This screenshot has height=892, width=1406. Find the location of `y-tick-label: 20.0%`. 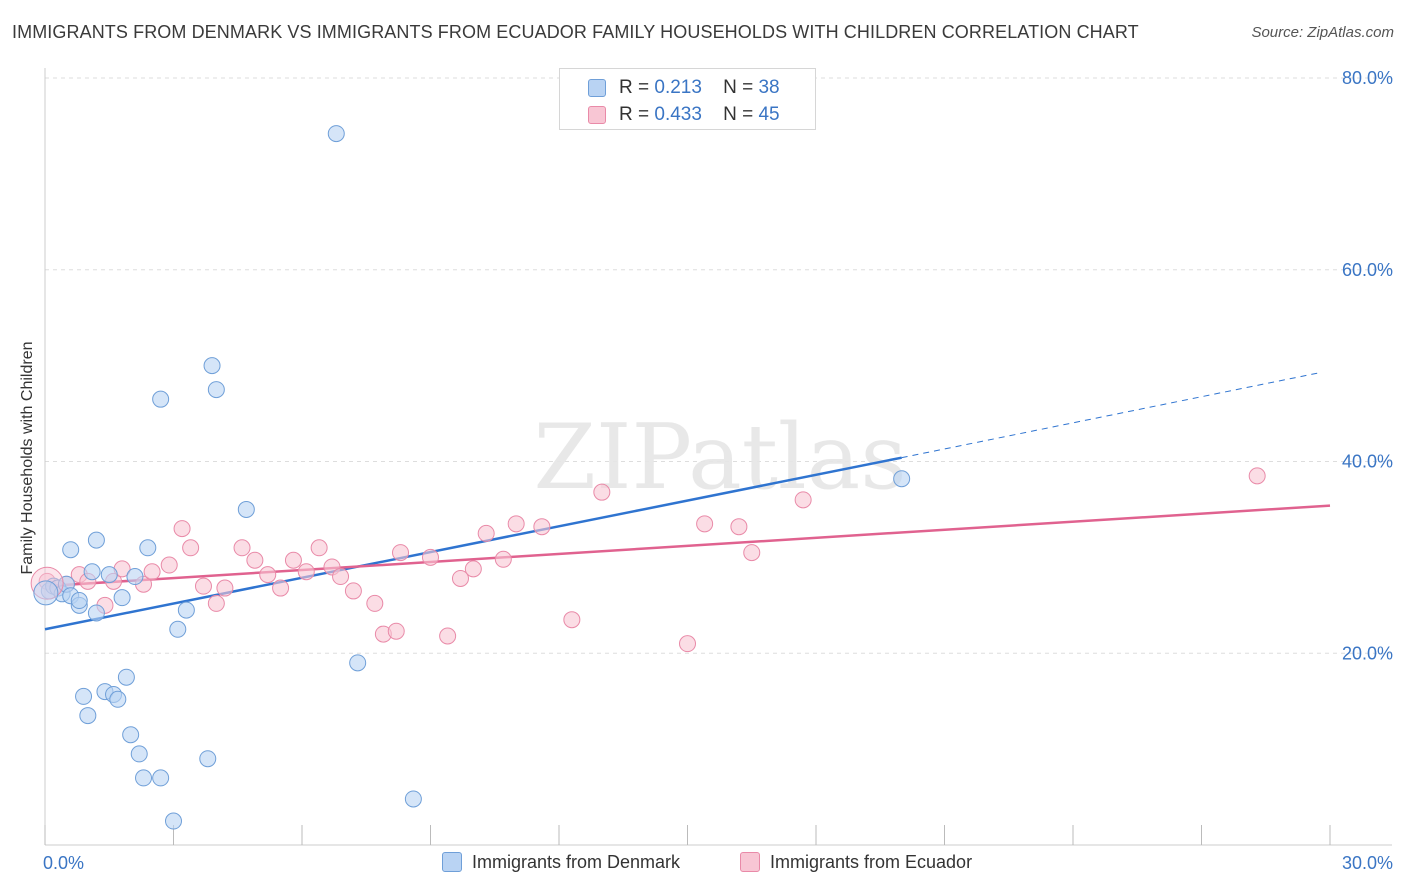

y-tick-label: 20.0% is located at coordinates (1367, 653).